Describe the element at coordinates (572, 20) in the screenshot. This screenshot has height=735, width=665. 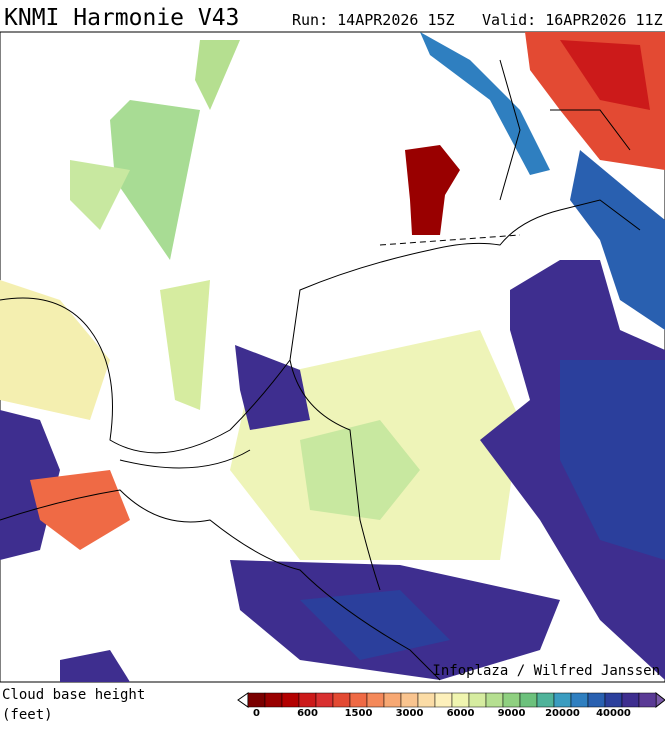
I see `valid-time: Valid: 16APR2026 11Z` at that location.